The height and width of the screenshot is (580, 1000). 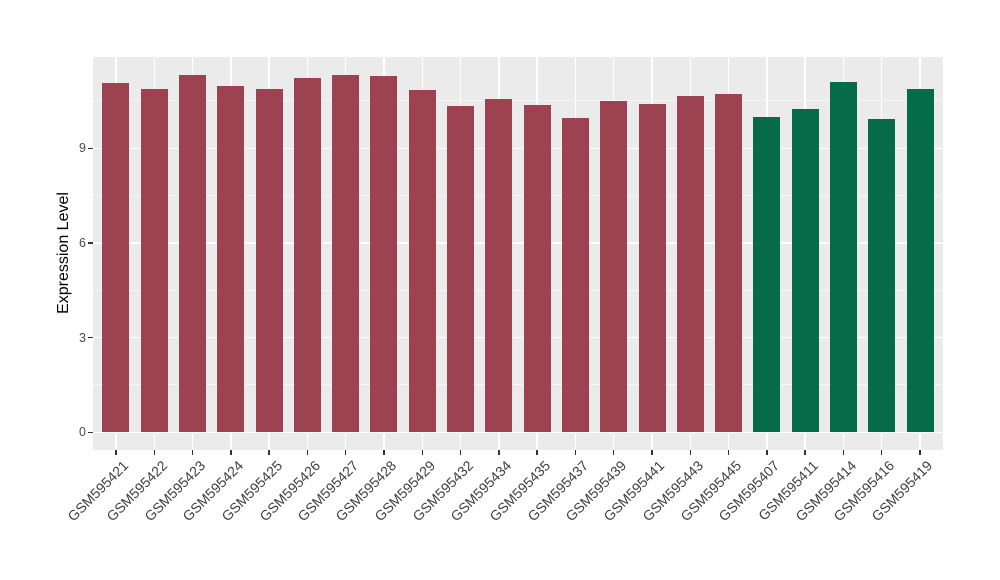 I want to click on y-tick-label: 0, so click(x=82, y=432).